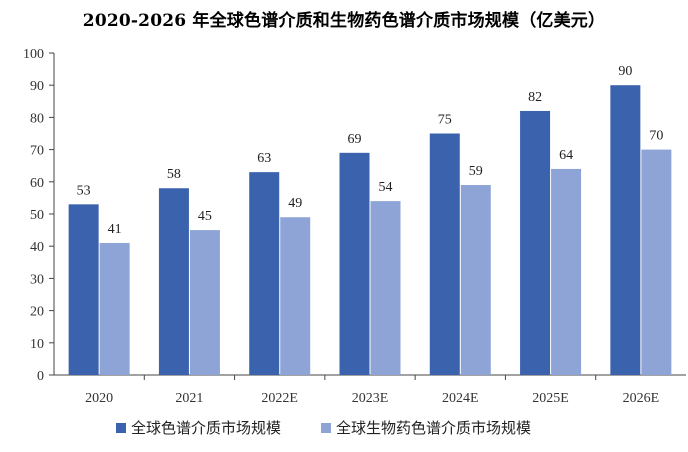 This screenshot has width=688, height=452. Describe the element at coordinates (37, 247) in the screenshot. I see `y-tick-label: 40` at that location.